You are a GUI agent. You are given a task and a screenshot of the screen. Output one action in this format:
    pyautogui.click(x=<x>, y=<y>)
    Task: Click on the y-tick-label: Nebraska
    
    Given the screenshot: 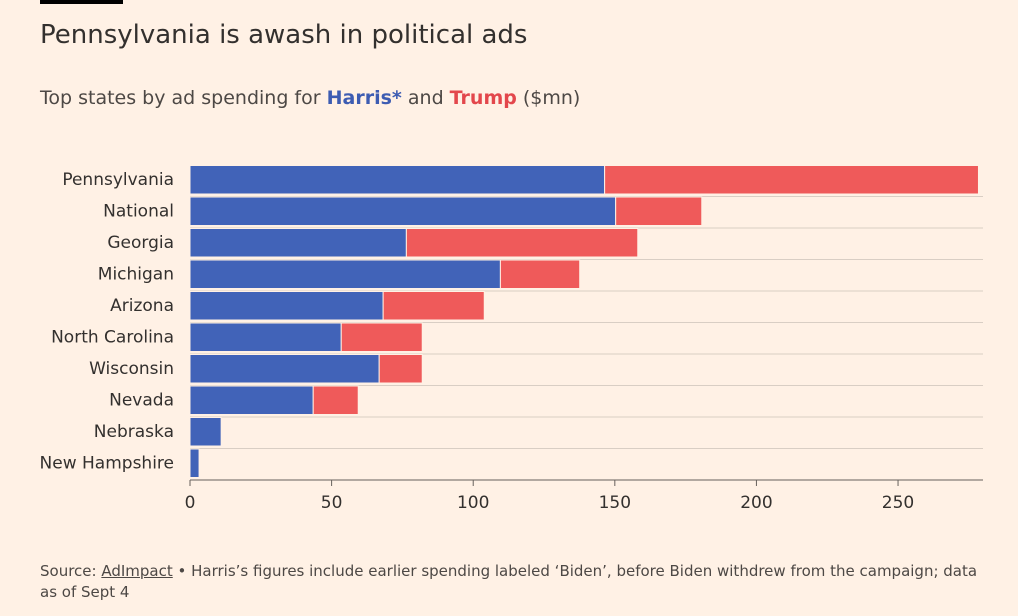 What is the action you would take?
    pyautogui.click(x=134, y=432)
    